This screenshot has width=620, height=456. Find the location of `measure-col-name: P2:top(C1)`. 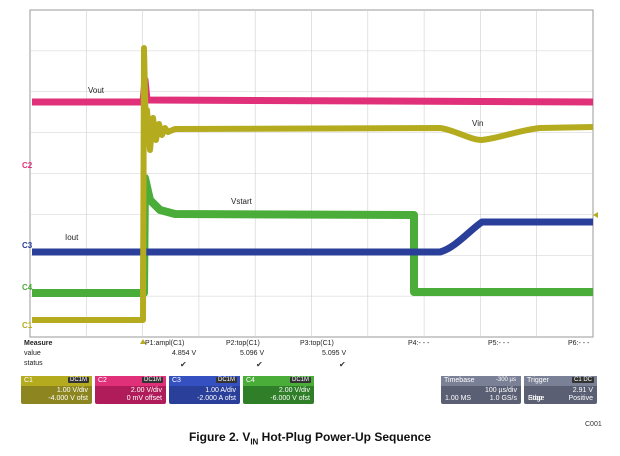

measure-col-name: P2:top(C1) is located at coordinates (243, 343).